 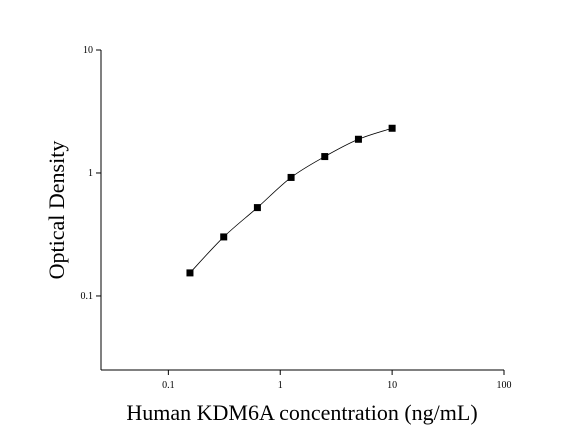 I want to click on x-tick-label: 100, so click(x=504, y=385).